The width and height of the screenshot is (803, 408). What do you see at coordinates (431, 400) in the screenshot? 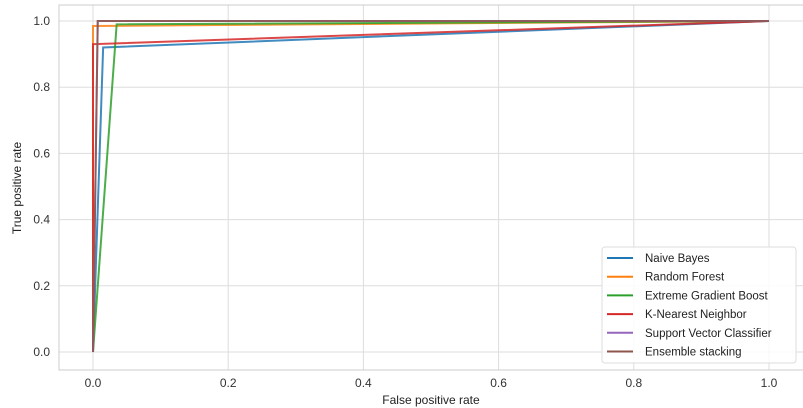
I see `x-axis-label: False positive rate` at bounding box center [431, 400].